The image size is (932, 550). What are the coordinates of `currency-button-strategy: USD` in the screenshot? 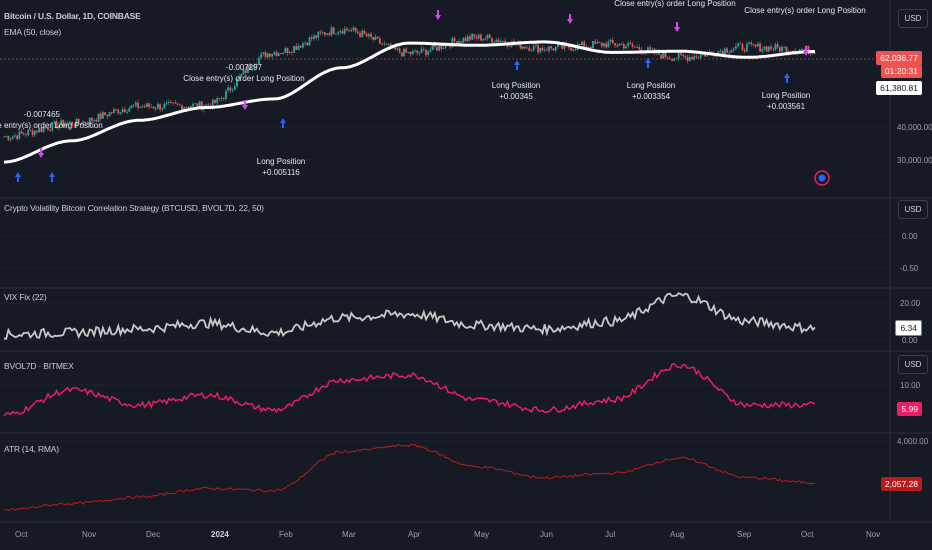 It's located at (913, 209).